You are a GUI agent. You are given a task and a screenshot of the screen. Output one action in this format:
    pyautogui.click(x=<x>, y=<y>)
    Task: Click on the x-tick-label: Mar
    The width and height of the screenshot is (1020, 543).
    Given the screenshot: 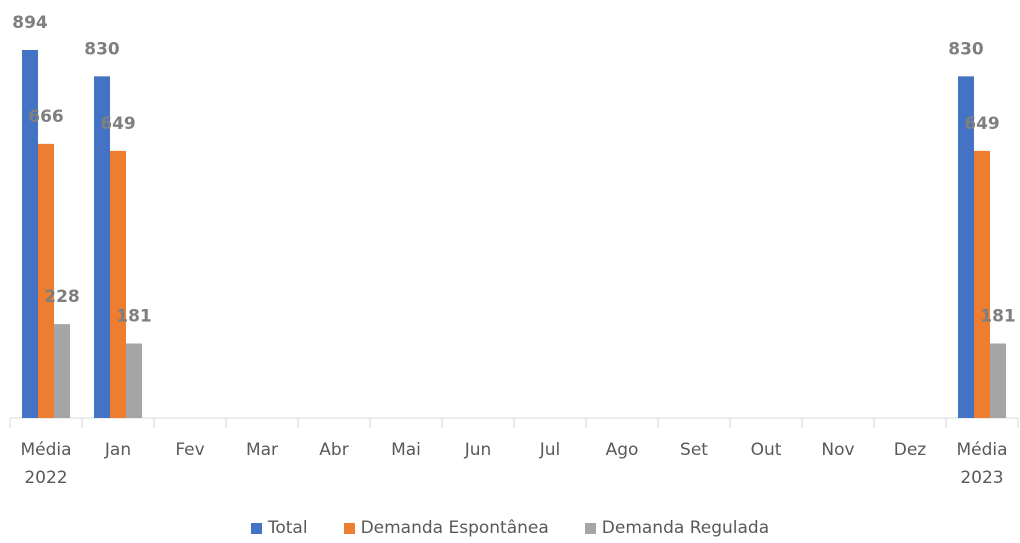 What is the action you would take?
    pyautogui.click(x=262, y=450)
    